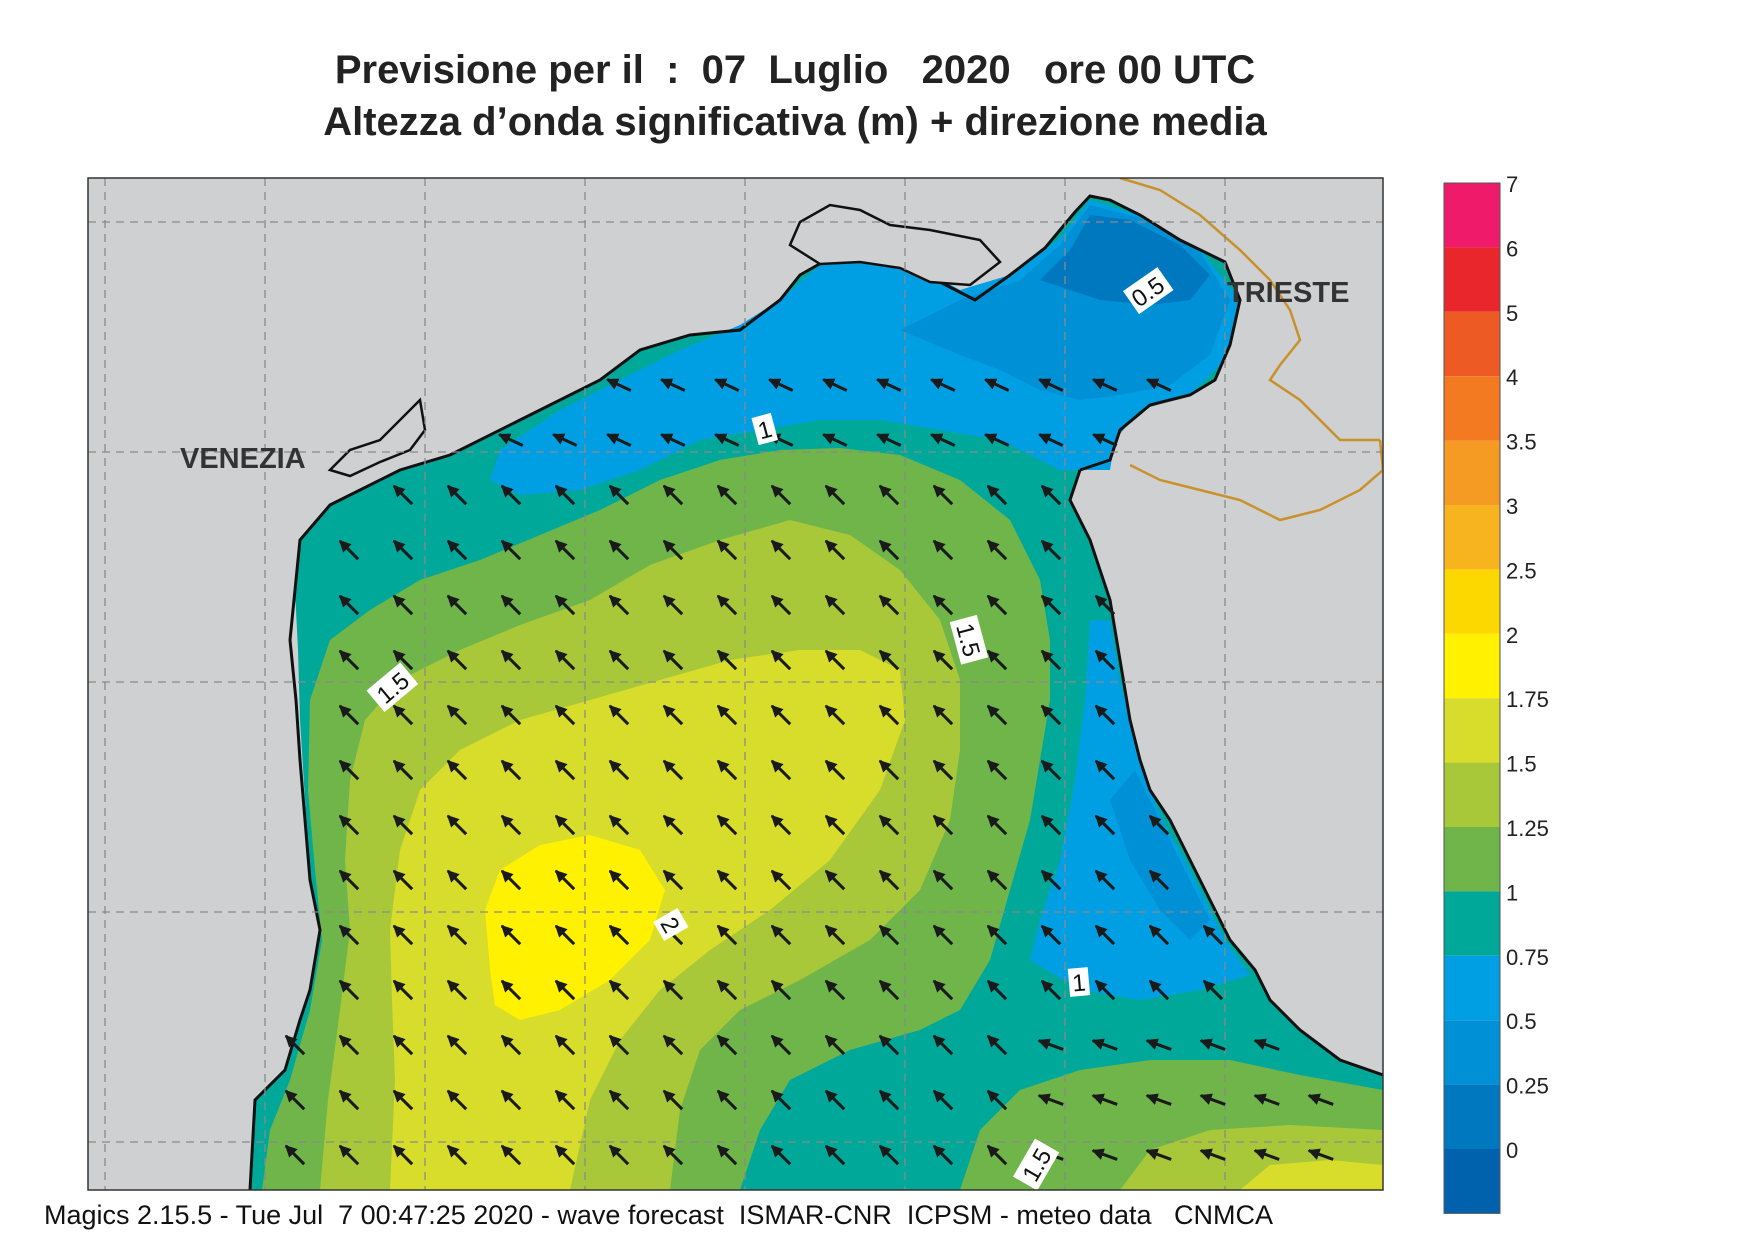 The width and height of the screenshot is (1755, 1242). I want to click on colorbar-tick-label: 3.5, so click(1521, 442).